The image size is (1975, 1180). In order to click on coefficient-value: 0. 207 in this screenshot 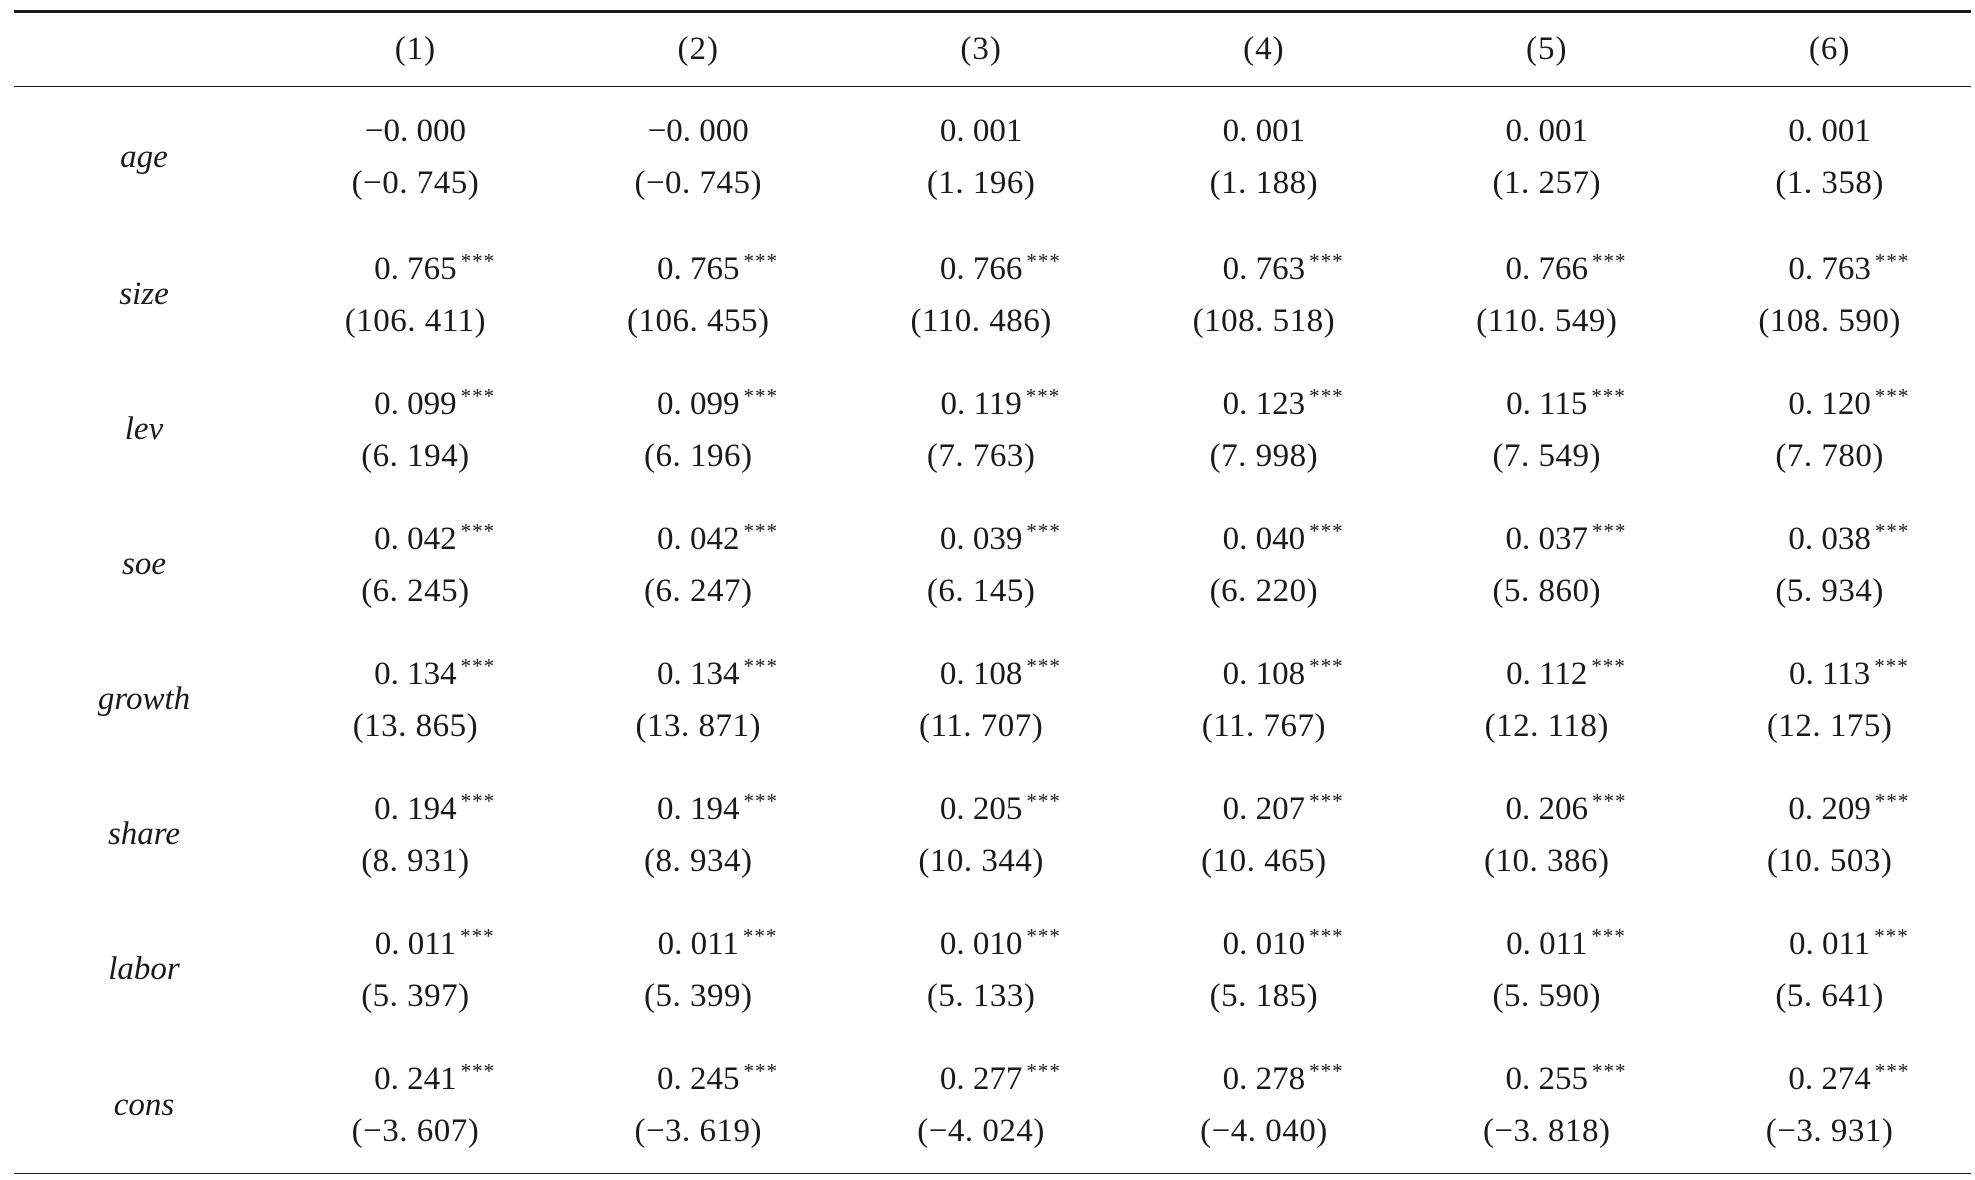, I will do `click(1264, 808)`.